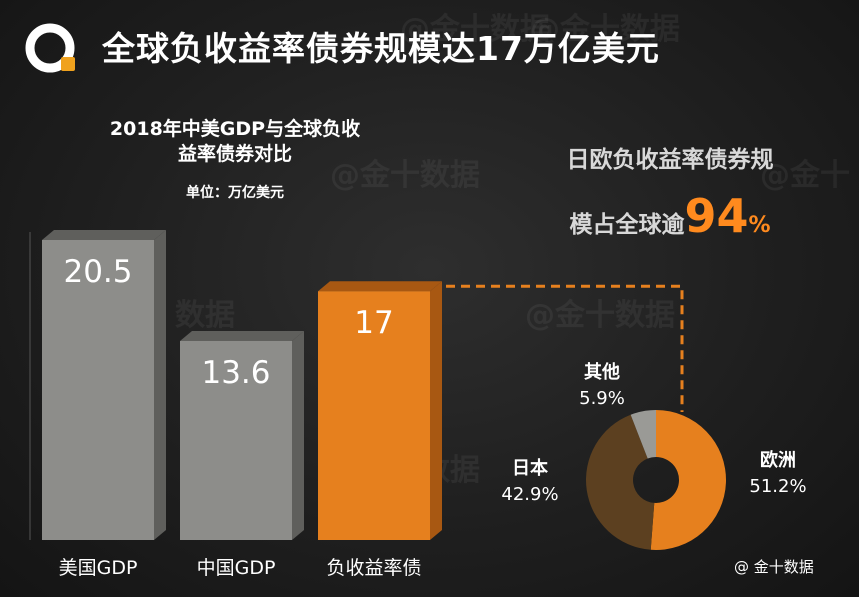 The width and height of the screenshot is (859, 597). Describe the element at coordinates (670, 160) in the screenshot. I see `donut-title-line-1: 日欧负收益率债券规` at that location.